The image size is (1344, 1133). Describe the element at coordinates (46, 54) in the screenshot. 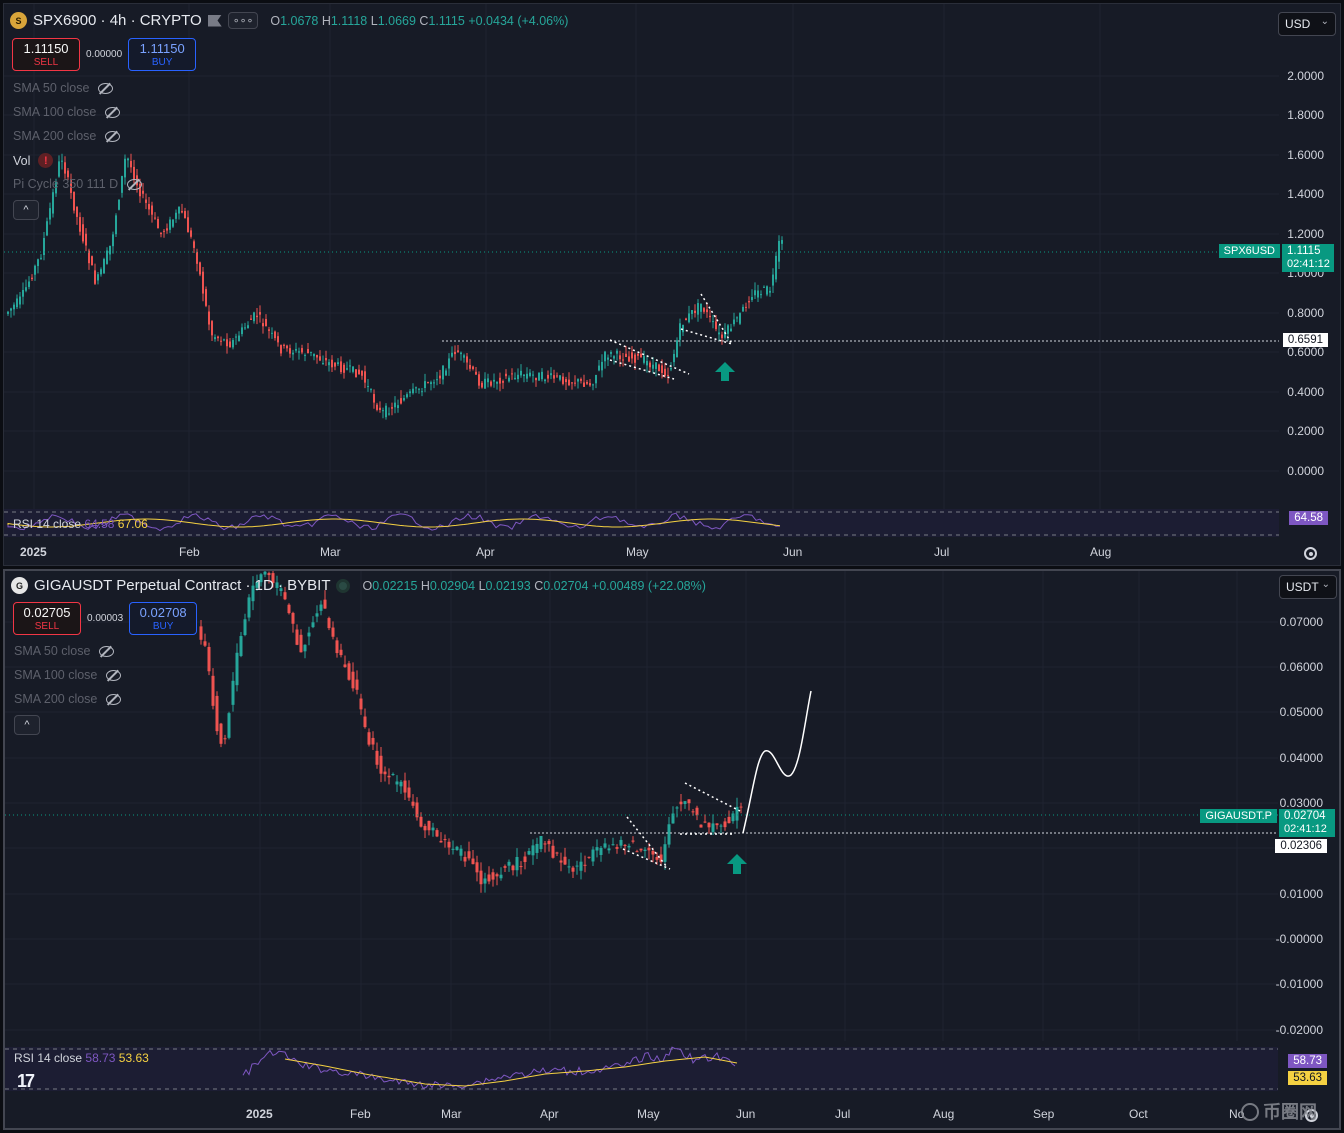

I see `sell-button: 1.11150 SELL` at that location.